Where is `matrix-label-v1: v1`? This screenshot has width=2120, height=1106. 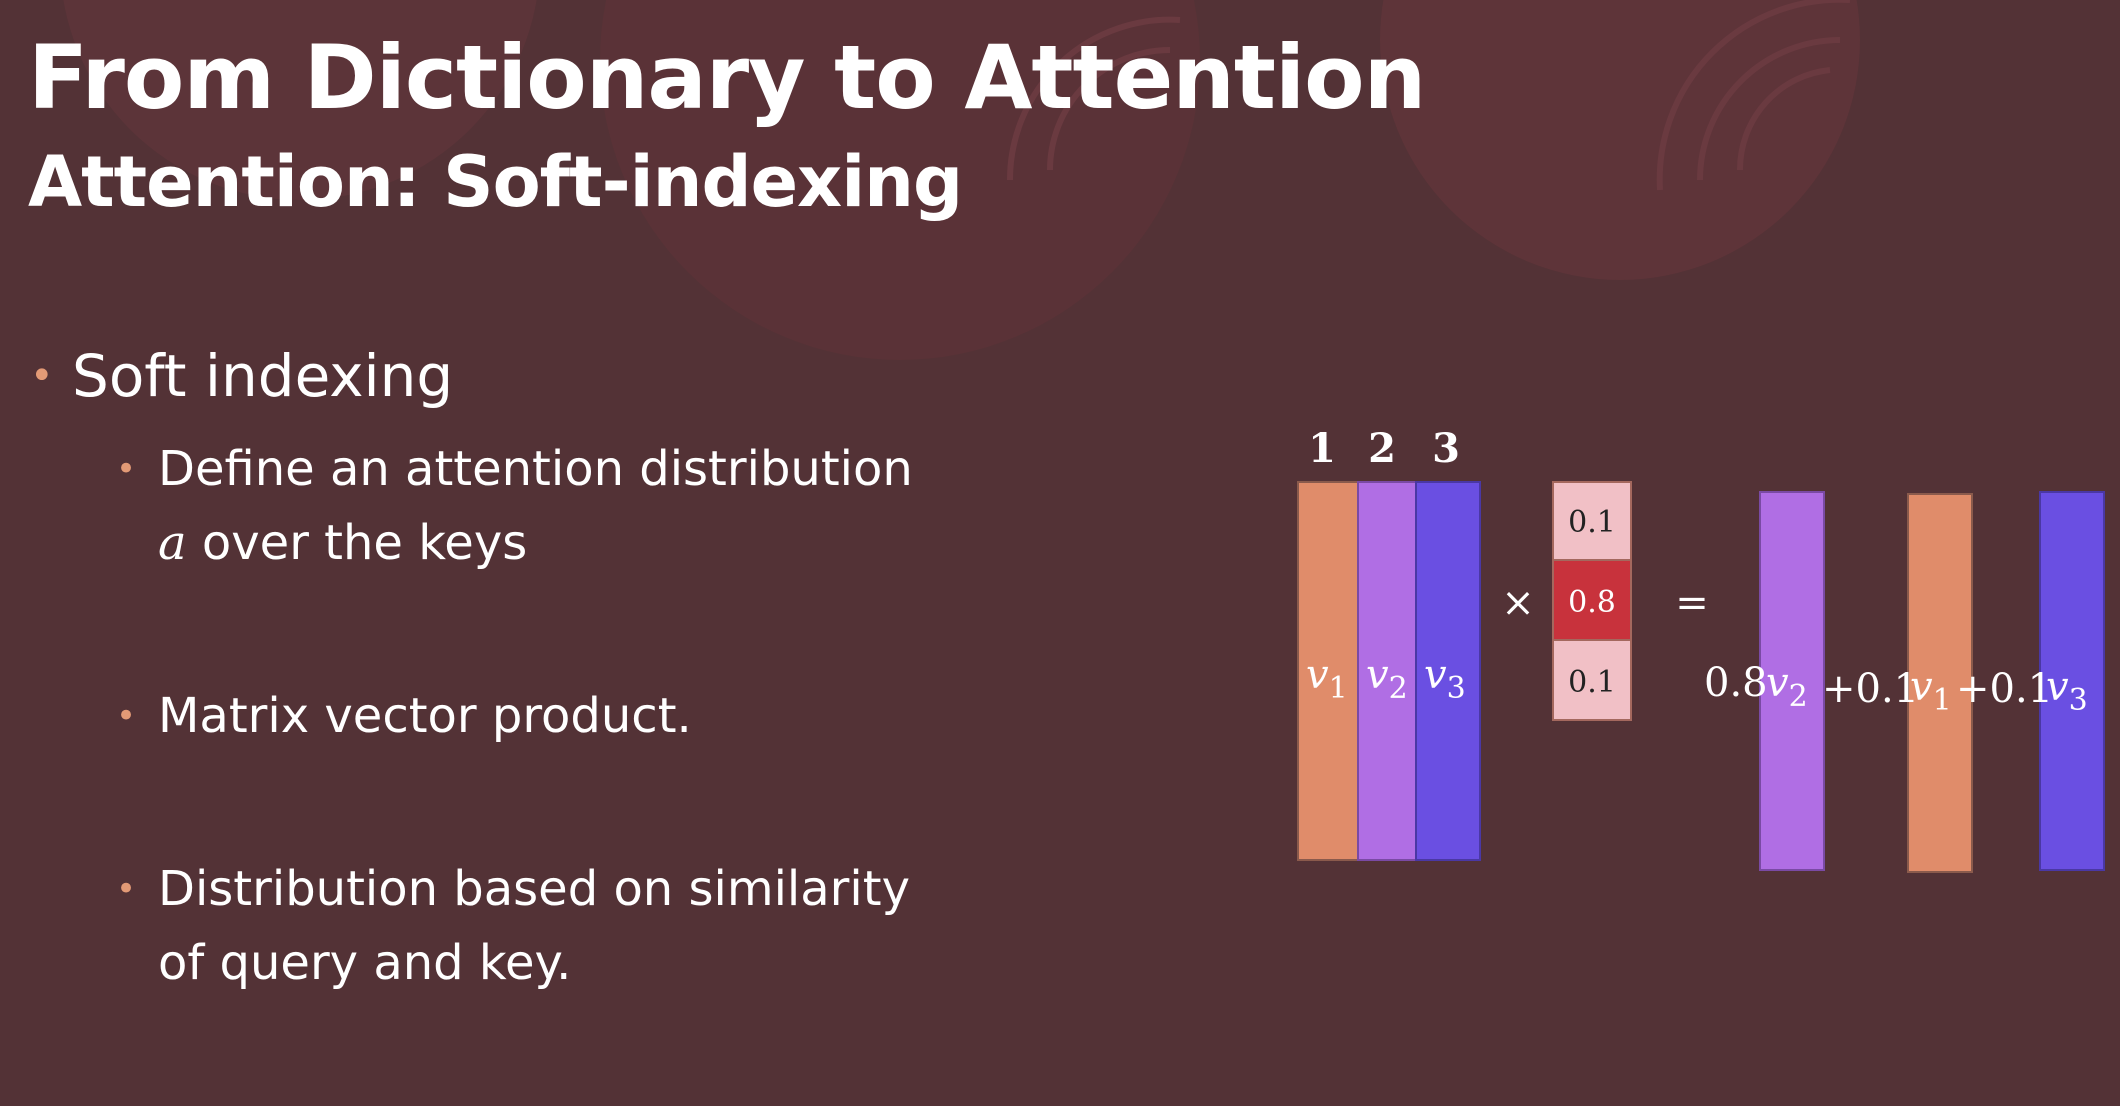 matrix-label-v1: v1 is located at coordinates (1327, 679).